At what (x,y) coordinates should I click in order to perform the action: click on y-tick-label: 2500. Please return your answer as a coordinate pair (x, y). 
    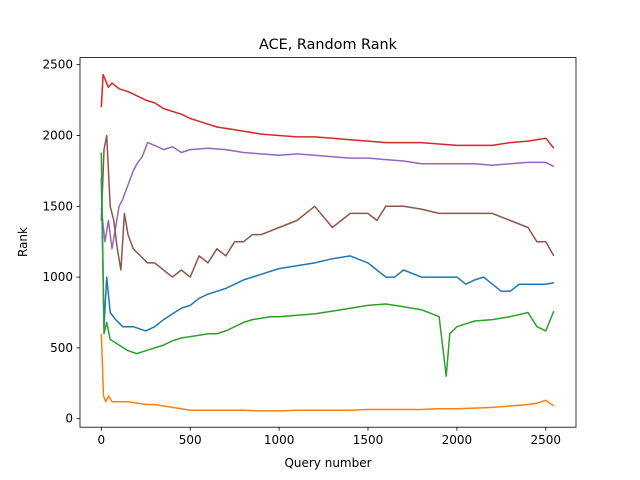
    Looking at the image, I should click on (57, 65).